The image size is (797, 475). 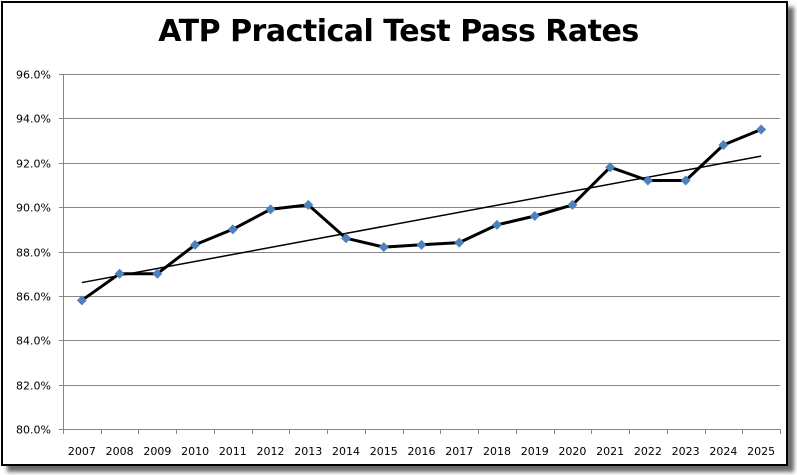 I want to click on x-tick-label: 2024, so click(x=723, y=451).